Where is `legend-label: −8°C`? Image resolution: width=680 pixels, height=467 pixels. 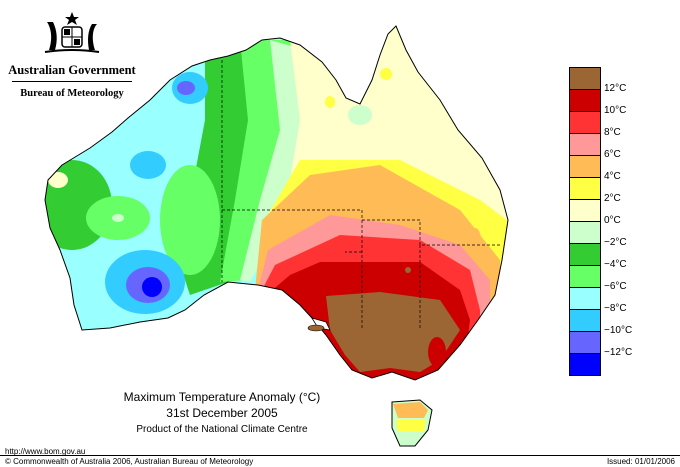 legend-label: −8°C is located at coordinates (615, 308).